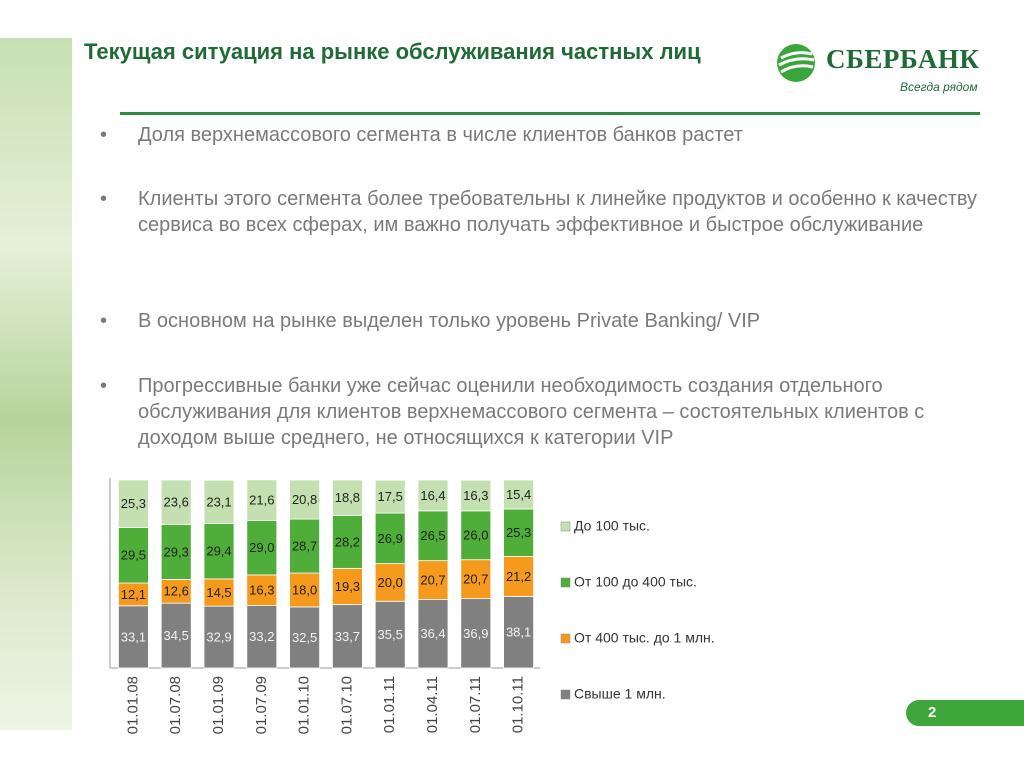 Image resolution: width=1024 pixels, height=768 pixels. I want to click on logo-icon, so click(796, 63).